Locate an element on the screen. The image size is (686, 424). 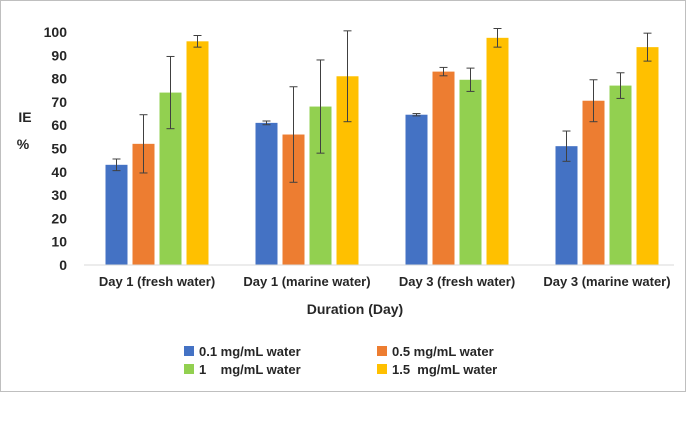
y-tick-label: 50 is located at coordinates (59, 149).